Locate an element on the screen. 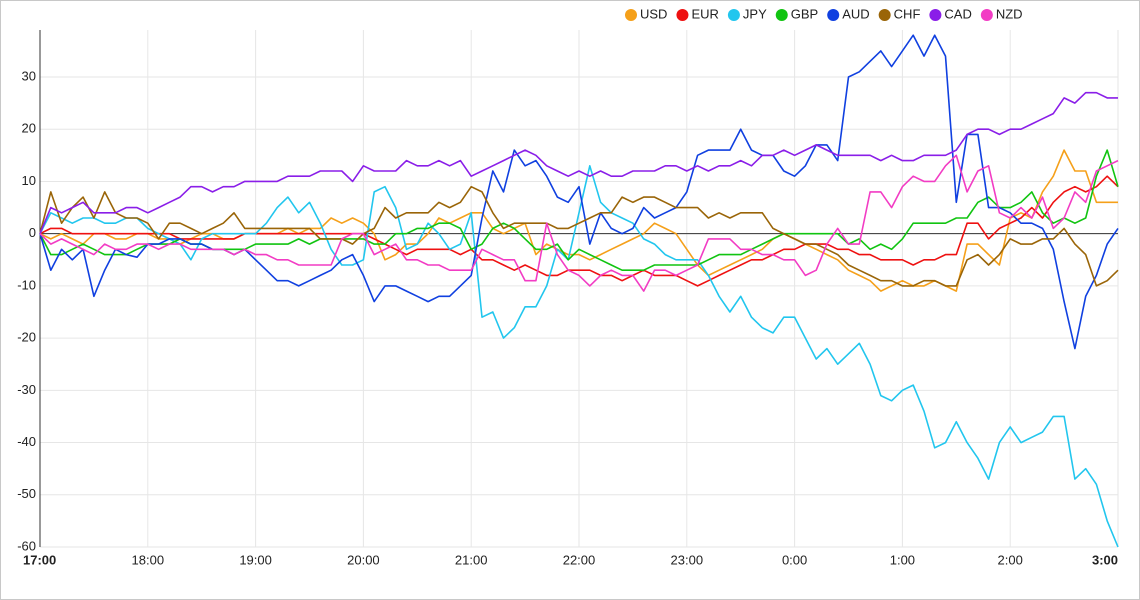 Image resolution: width=1140 pixels, height=600 pixels. y-tick-label: -60 is located at coordinates (26, 545).